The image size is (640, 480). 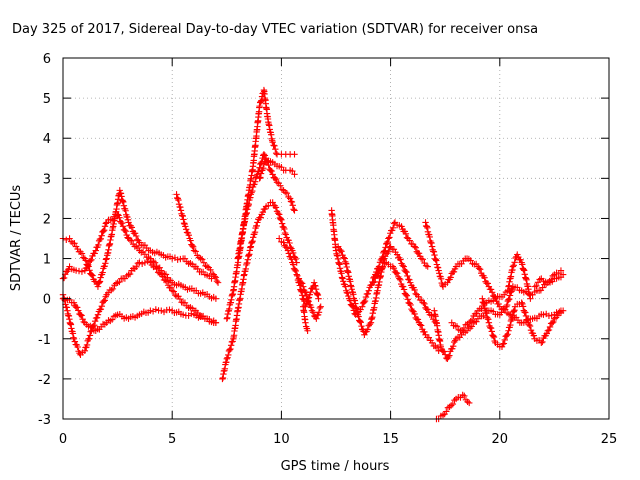 I want to click on x-tick-label: 5, so click(x=172, y=439).